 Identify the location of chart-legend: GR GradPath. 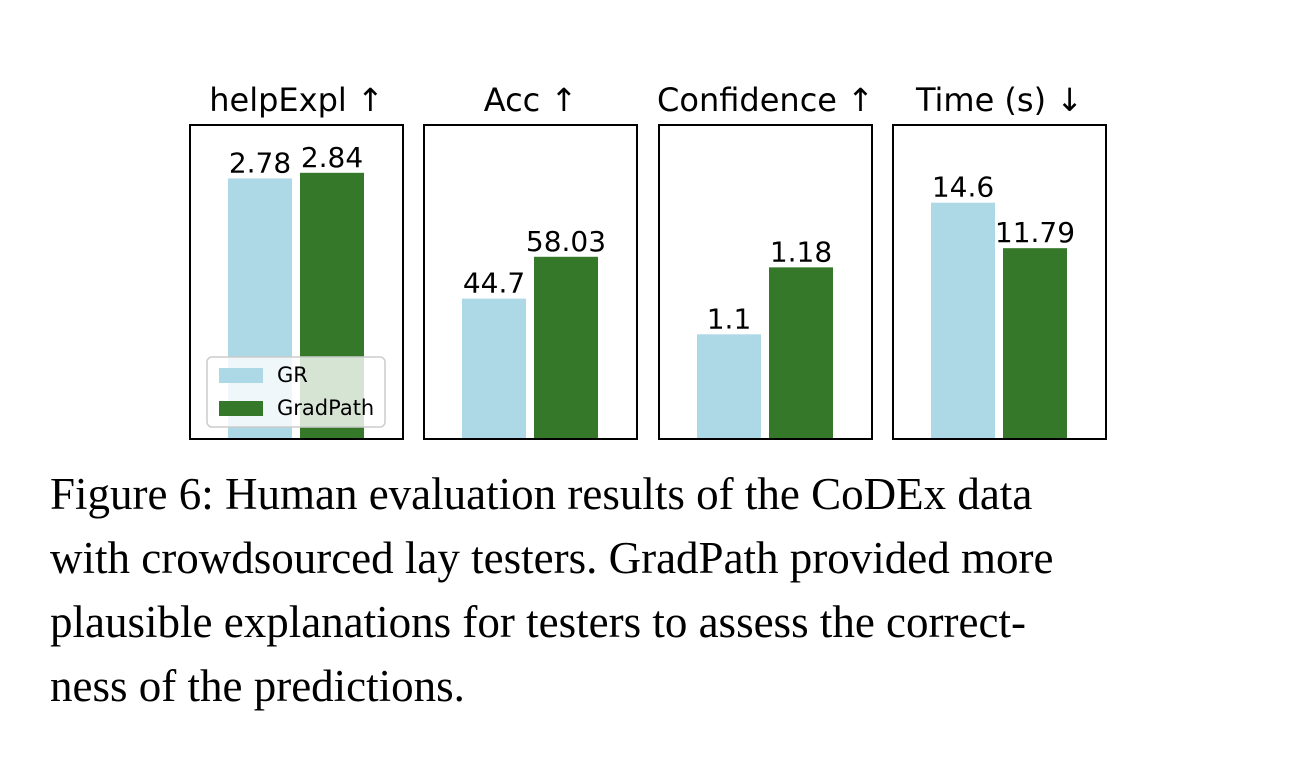
(296, 392).